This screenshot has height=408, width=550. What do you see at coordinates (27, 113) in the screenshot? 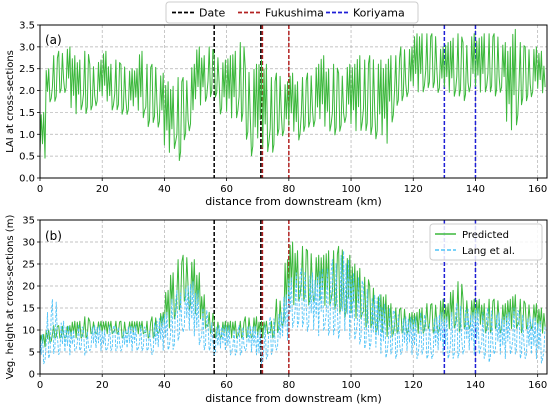
I see `panel-a-y-tick-label: 1.5` at bounding box center [27, 113].